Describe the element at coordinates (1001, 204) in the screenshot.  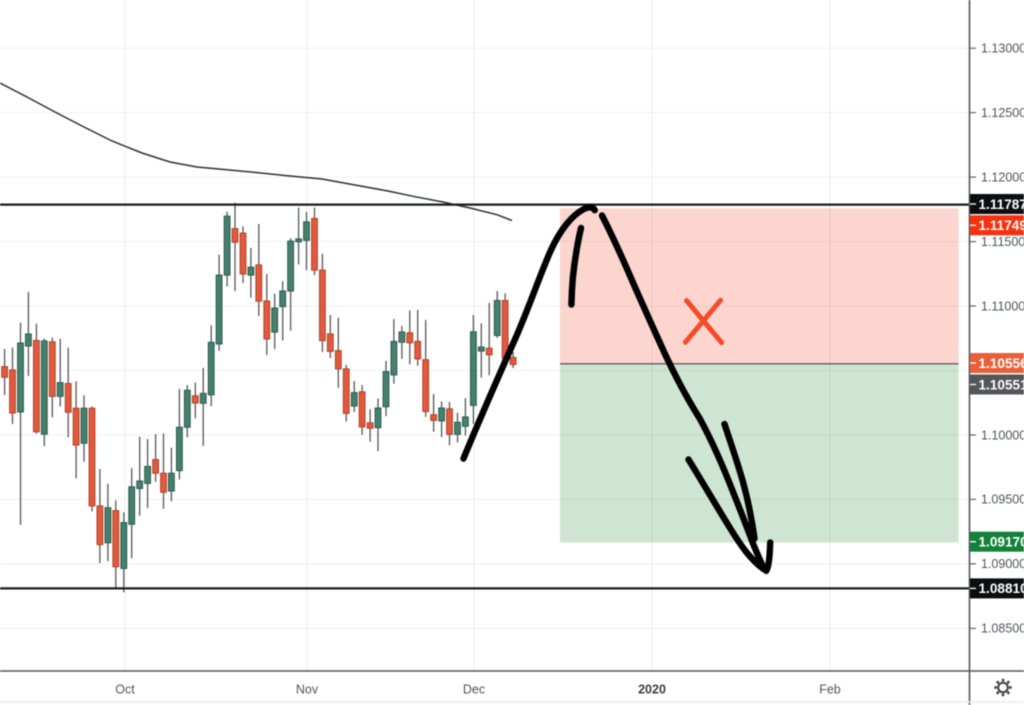
I see `svg-text: 1.11787` at that location.